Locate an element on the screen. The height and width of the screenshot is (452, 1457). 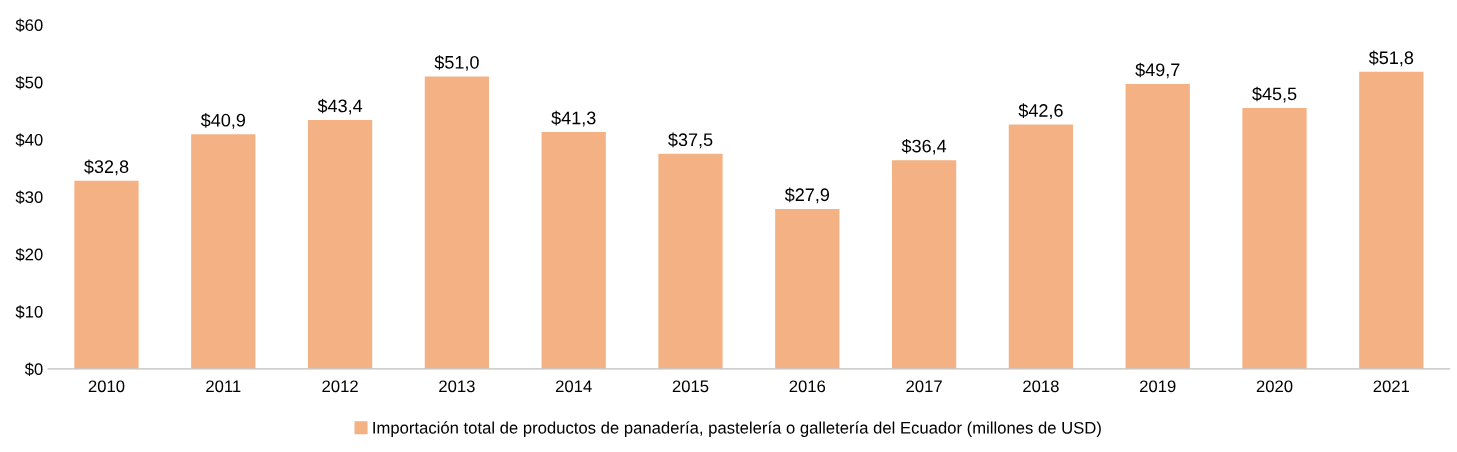
y-tick-label: $40 is located at coordinates (29, 140).